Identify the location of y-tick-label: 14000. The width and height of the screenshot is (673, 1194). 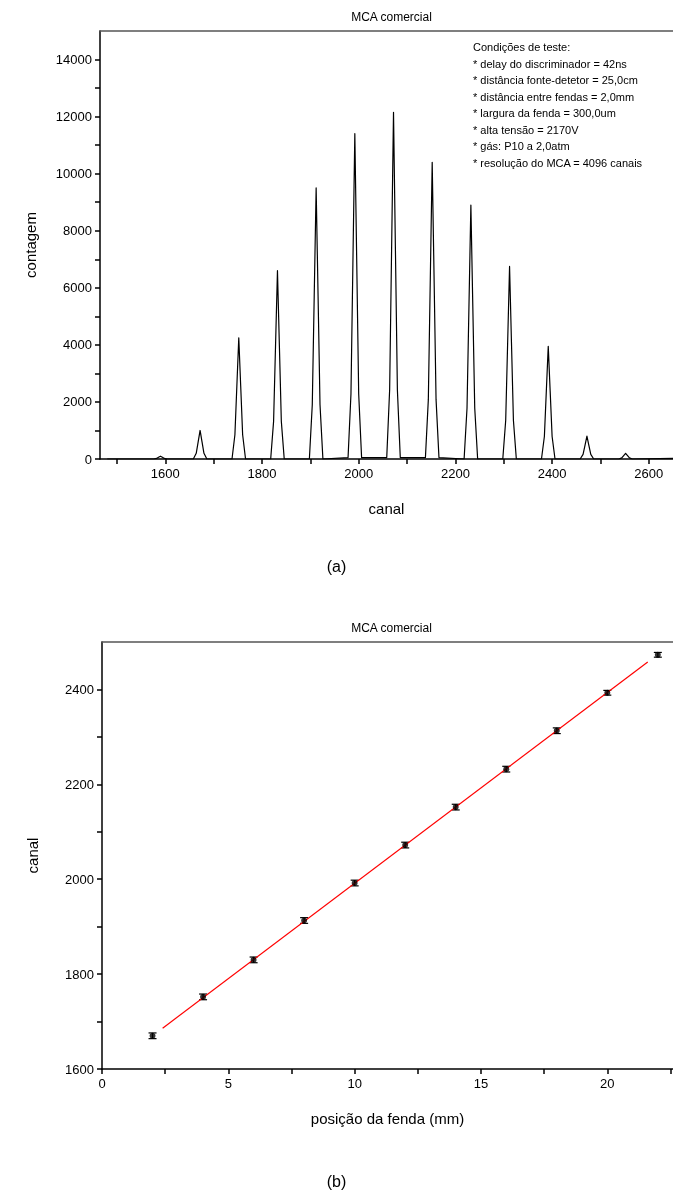
(73, 60).